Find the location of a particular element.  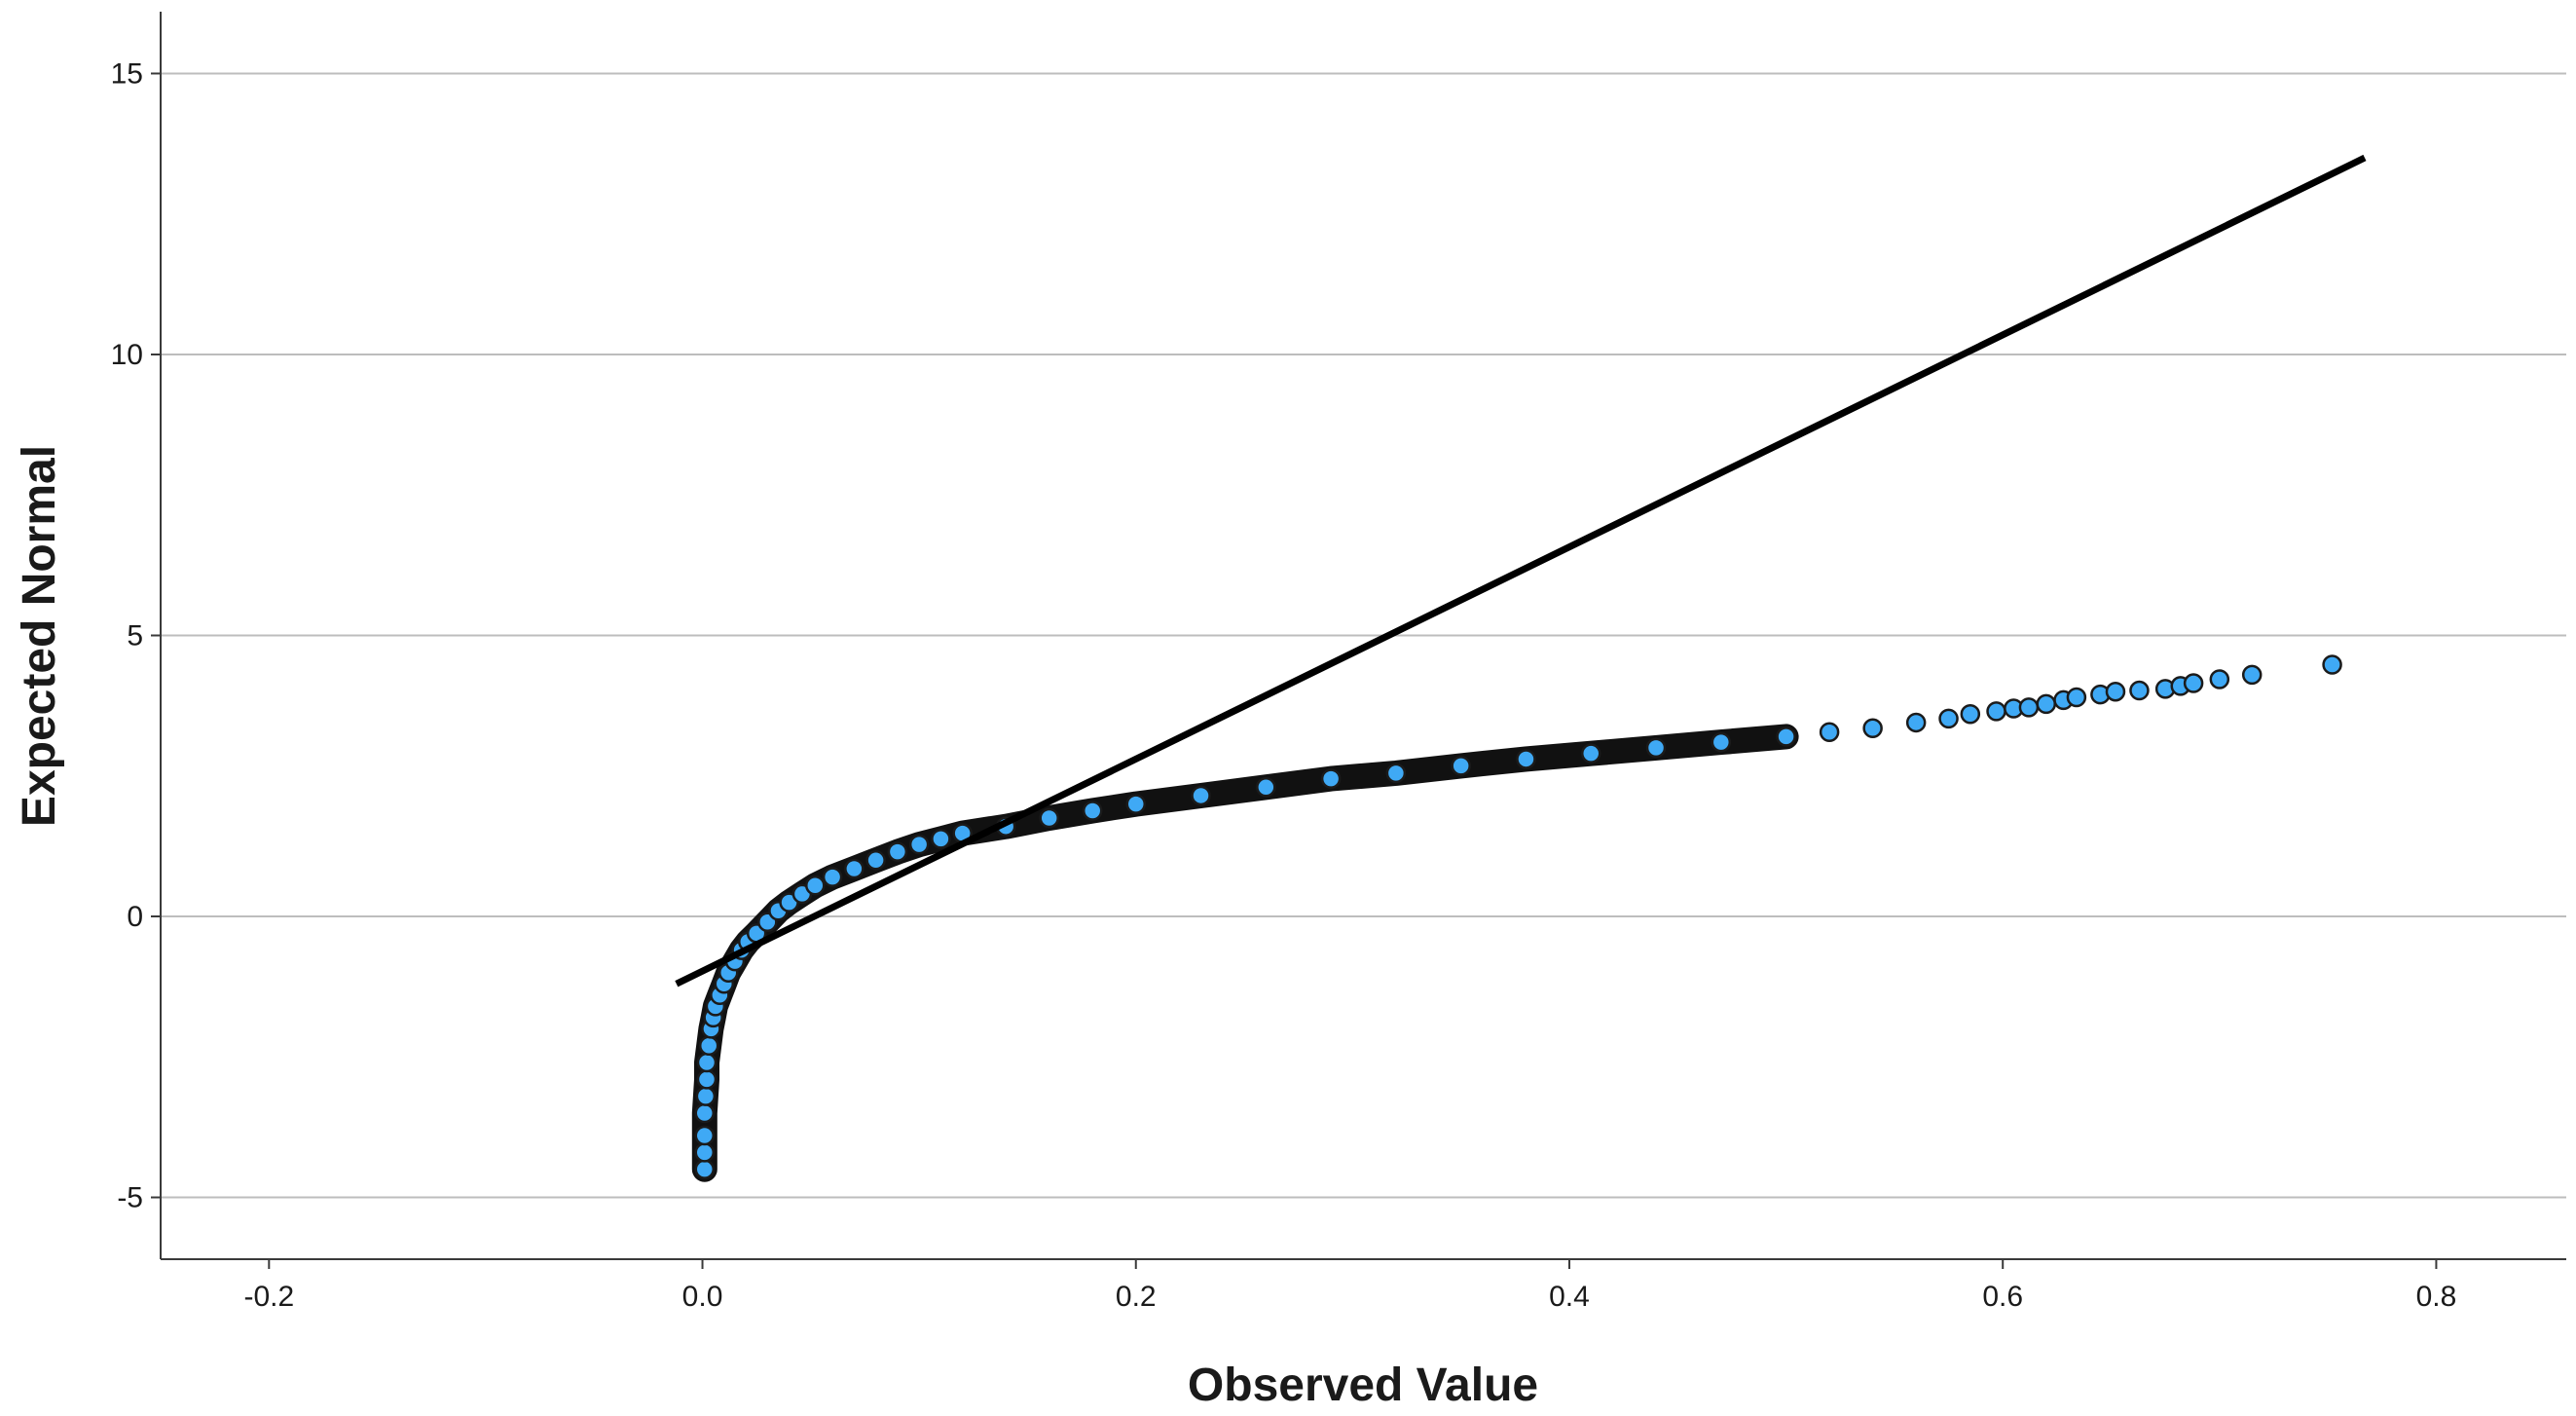

x-tick-label: -0.2 is located at coordinates (268, 1297).